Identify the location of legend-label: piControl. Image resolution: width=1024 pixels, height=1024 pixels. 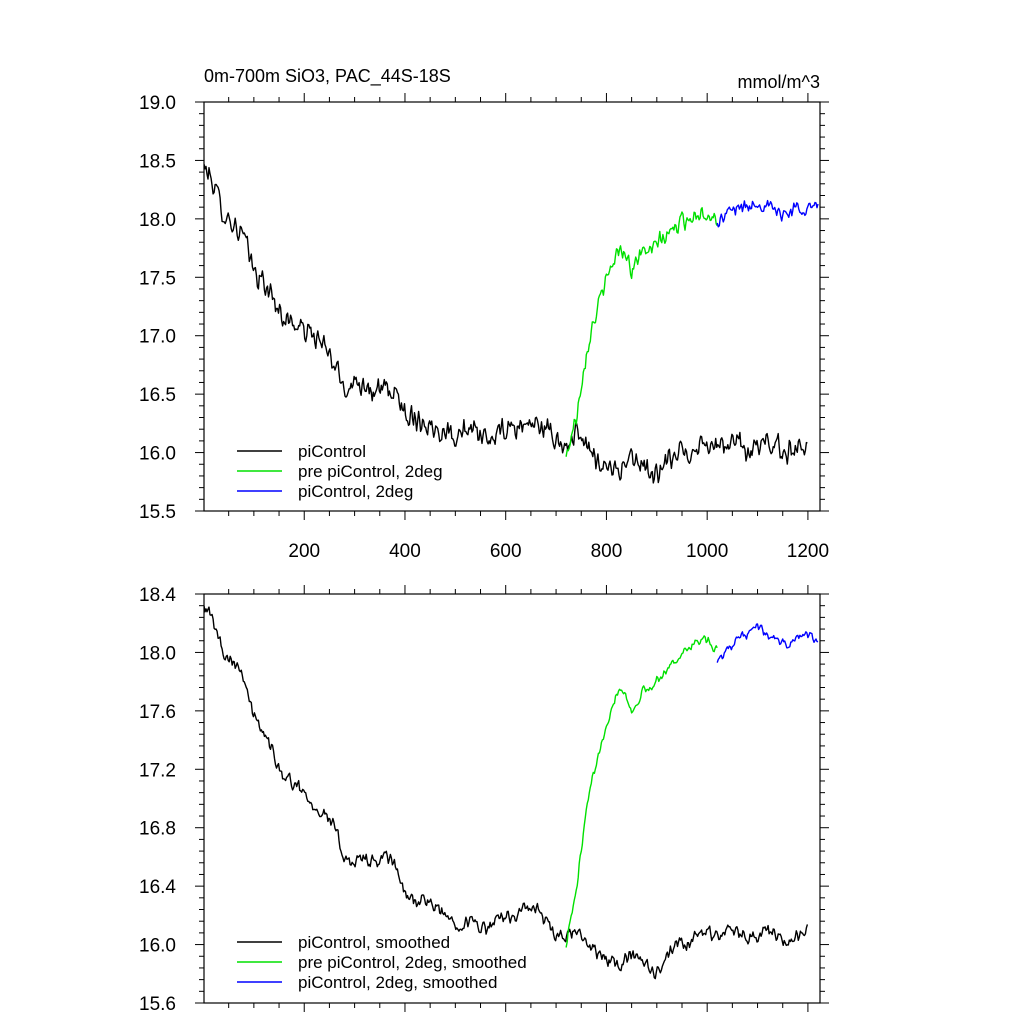
(332, 451).